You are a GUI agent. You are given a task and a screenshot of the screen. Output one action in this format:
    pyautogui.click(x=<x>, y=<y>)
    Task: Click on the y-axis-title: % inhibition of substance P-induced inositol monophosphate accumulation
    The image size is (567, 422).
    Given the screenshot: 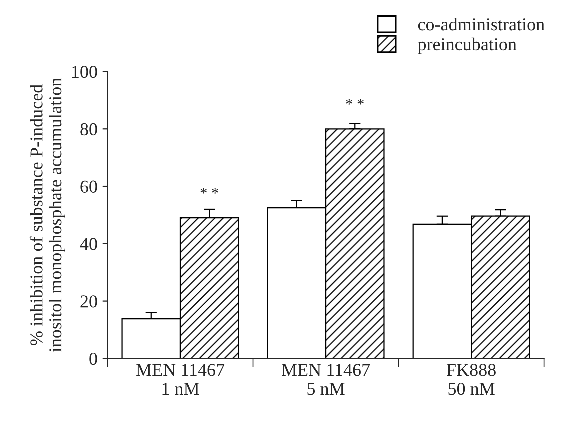 What is the action you would take?
    pyautogui.click(x=48, y=215)
    